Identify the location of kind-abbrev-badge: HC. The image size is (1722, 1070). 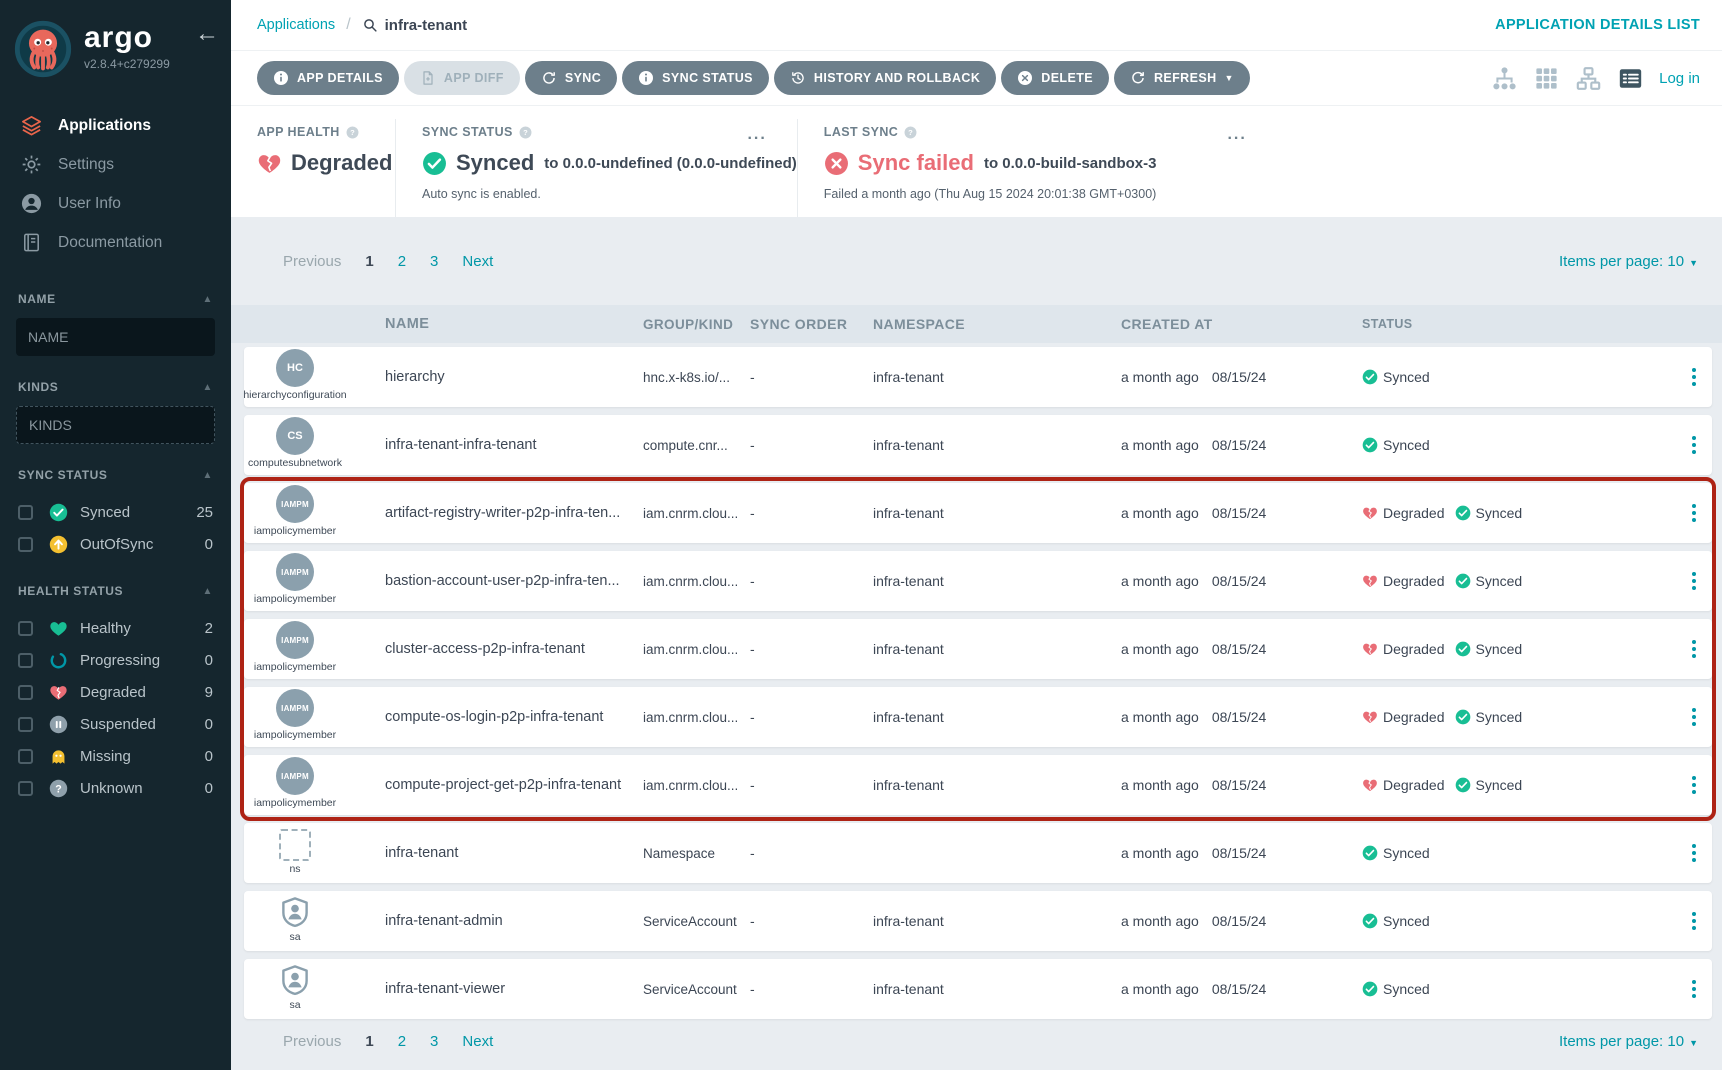
(295, 368).